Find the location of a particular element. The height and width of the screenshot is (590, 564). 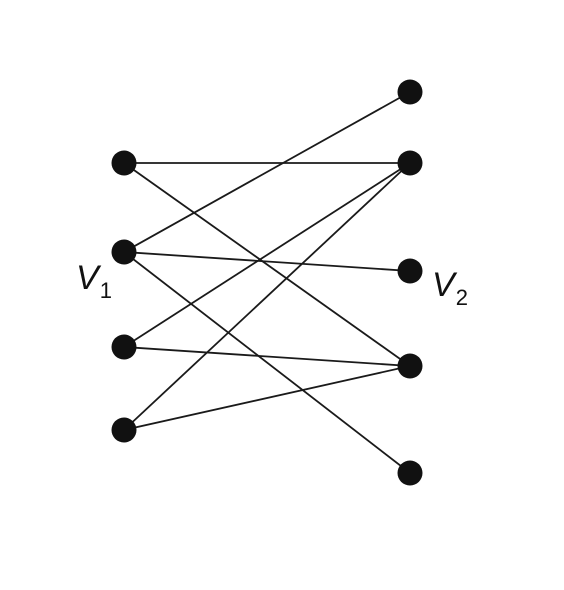

right-part-label-subscript: 2 is located at coordinates (462, 297).